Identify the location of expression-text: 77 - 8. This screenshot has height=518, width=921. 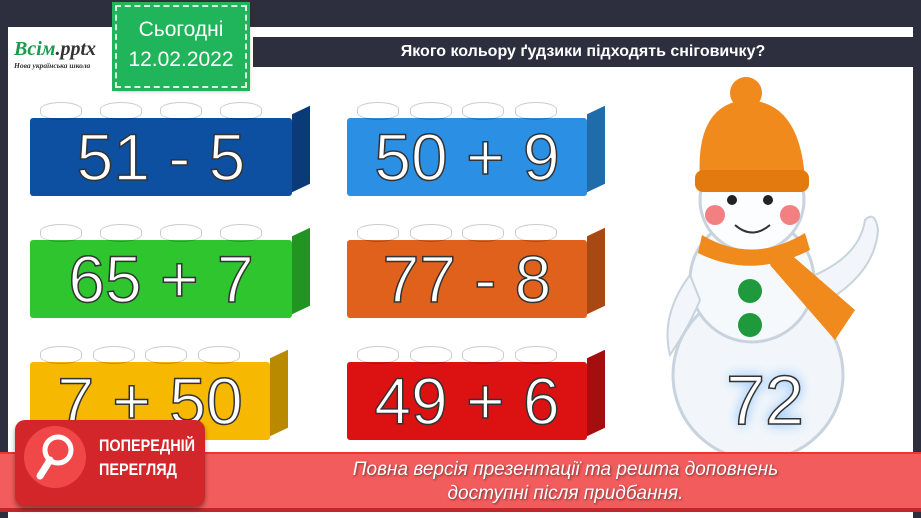
(467, 279).